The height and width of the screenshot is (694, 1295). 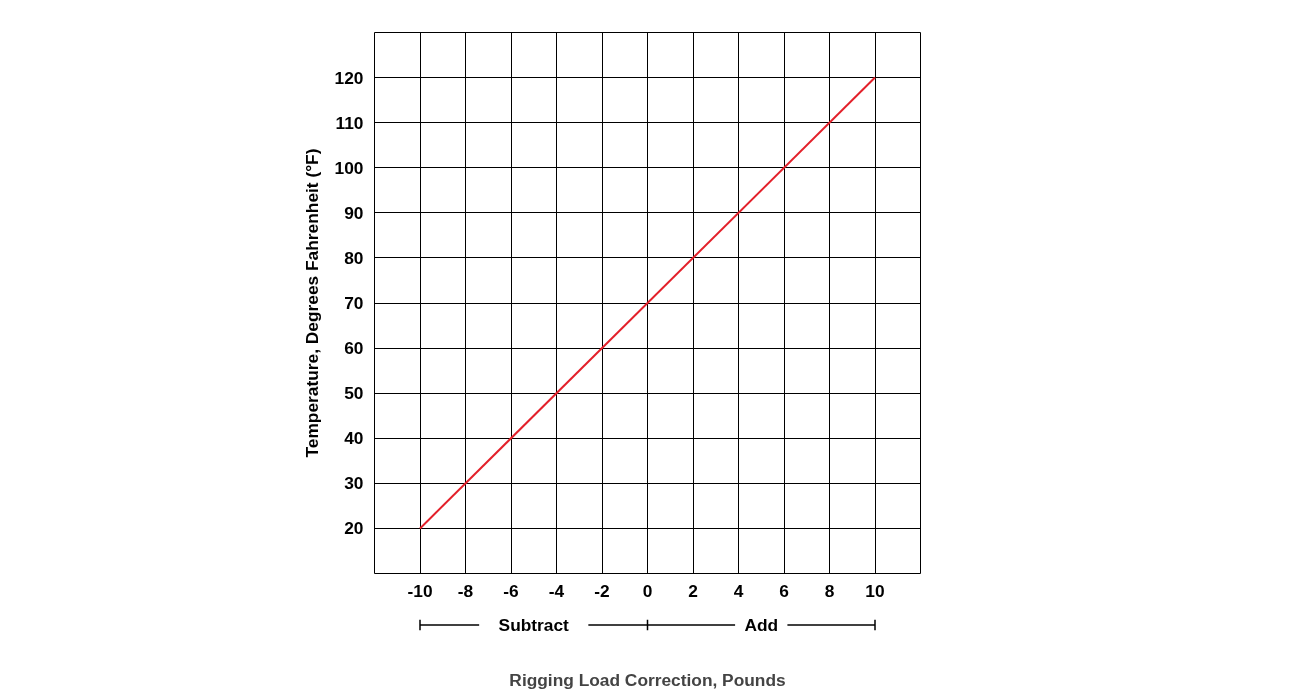 I want to click on x-tick-label: -4, so click(x=556, y=590).